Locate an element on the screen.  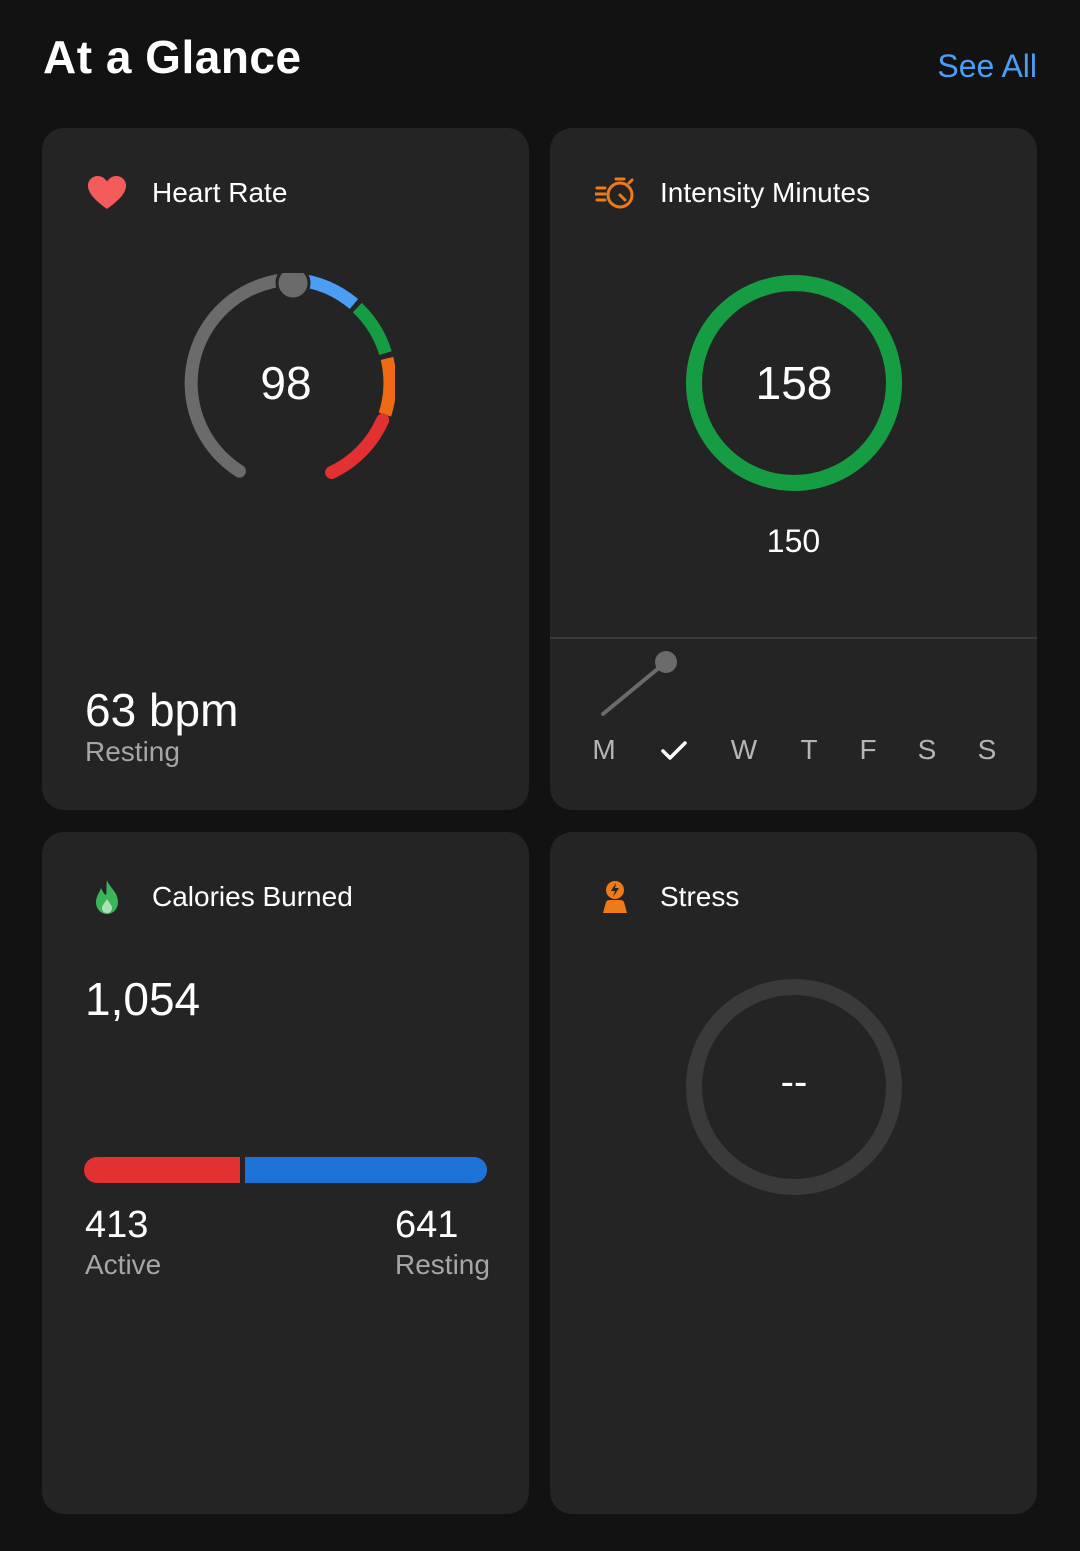
heart-rate-title: Heart Rate is located at coordinates (220, 192).